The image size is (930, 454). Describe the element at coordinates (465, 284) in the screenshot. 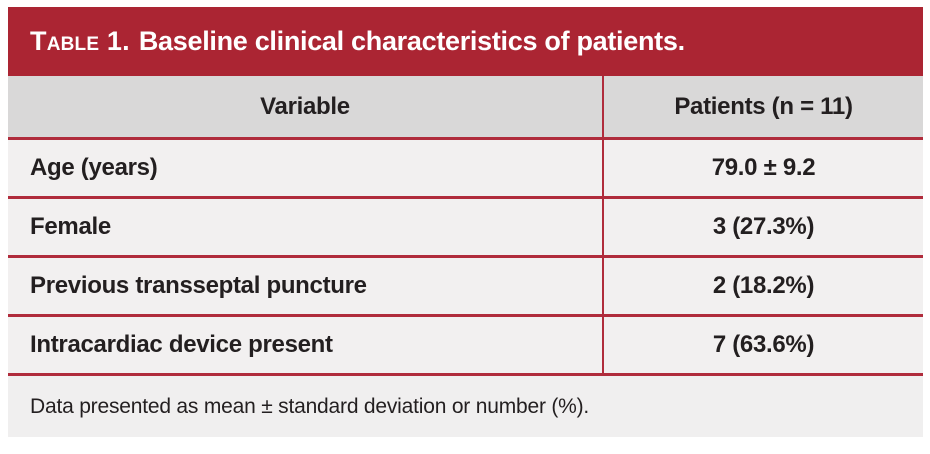

I see `table-row-previous-transseptal-puncture: Previous transseptal puncture 2 (18.2%)` at that location.